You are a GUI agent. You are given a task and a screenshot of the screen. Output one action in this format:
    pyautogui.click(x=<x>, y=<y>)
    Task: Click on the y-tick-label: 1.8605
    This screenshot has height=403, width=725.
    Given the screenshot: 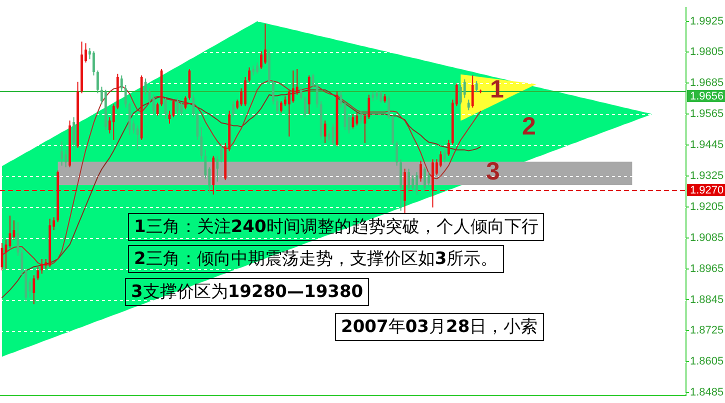 What is the action you would take?
    pyautogui.click(x=707, y=362)
    